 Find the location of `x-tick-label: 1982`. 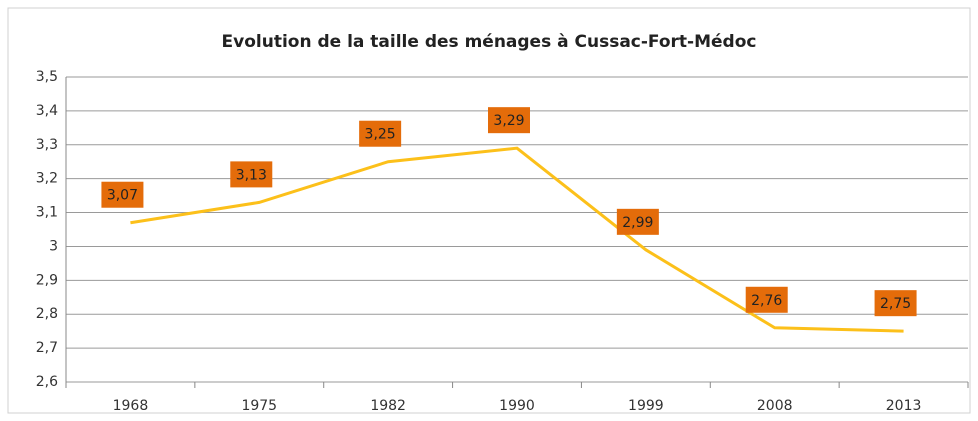

x-tick-label: 1982 is located at coordinates (388, 406).